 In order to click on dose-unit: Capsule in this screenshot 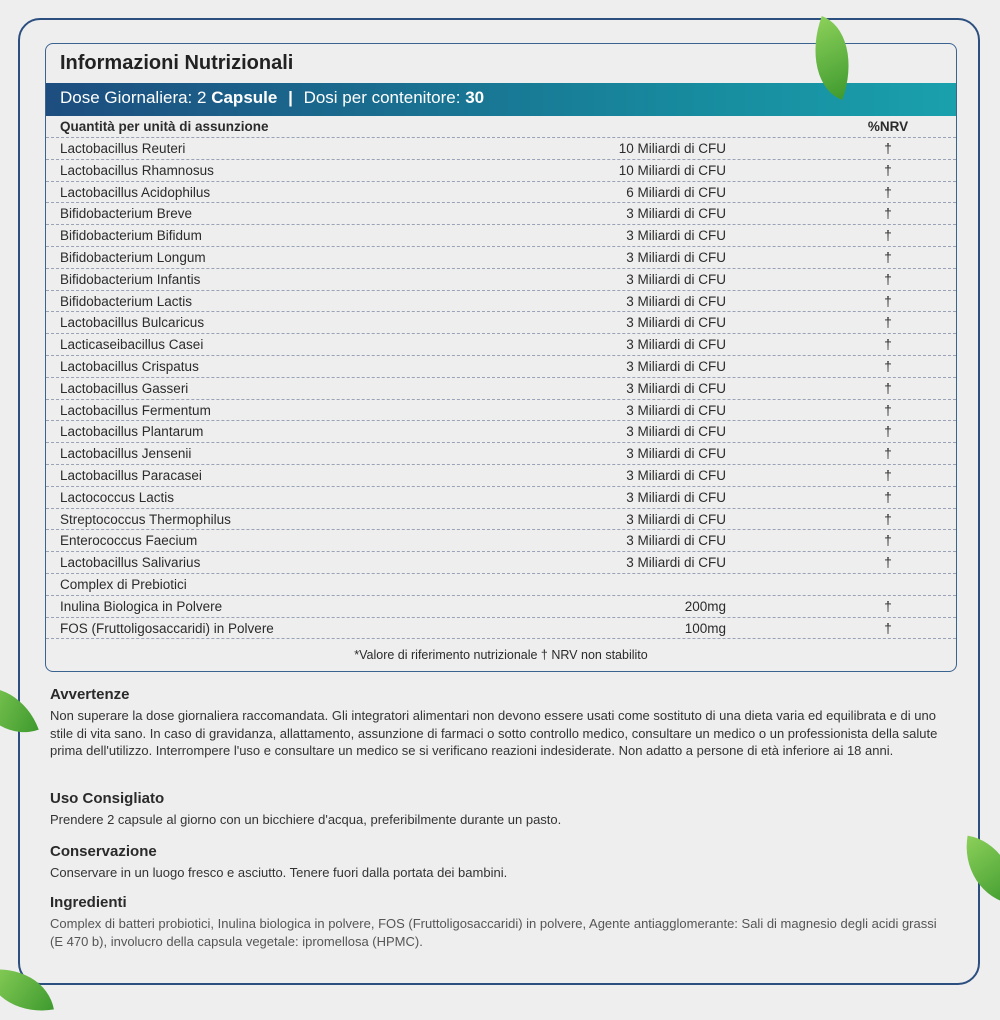, I will do `click(244, 97)`.